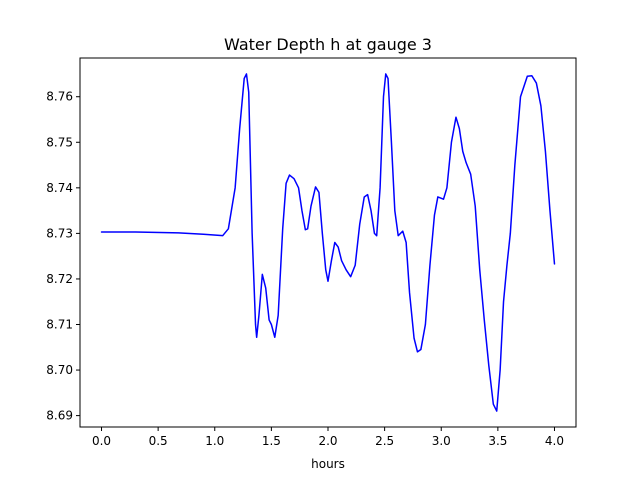 The image size is (640, 484). I want to click on x-tick-label: 4.0, so click(554, 441).